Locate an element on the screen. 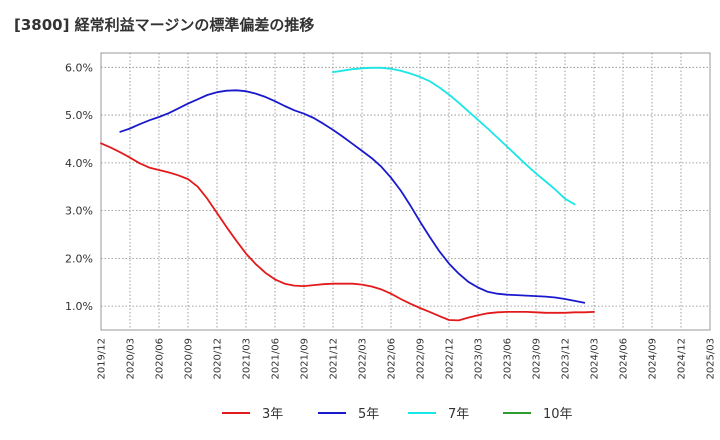  series-line is located at coordinates (454, 136).